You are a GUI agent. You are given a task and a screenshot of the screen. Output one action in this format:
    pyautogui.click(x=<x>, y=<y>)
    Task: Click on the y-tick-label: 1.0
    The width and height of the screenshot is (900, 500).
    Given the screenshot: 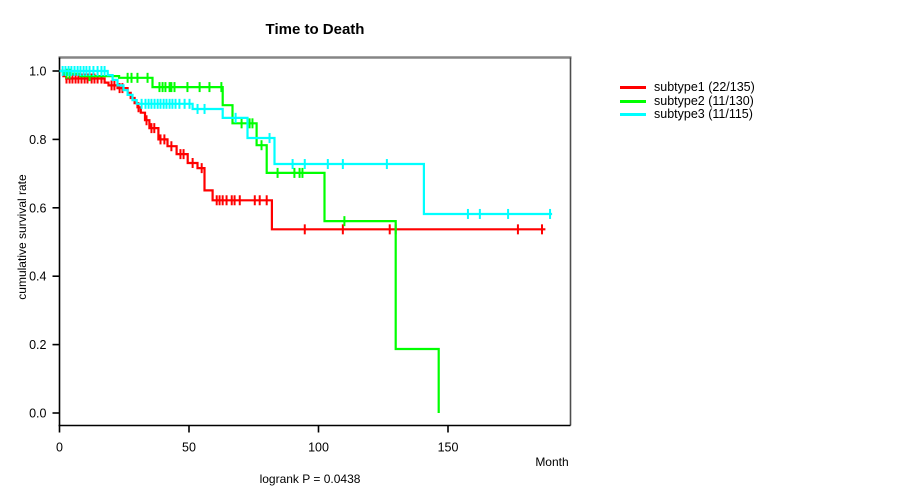 What is the action you would take?
    pyautogui.click(x=37, y=72)
    